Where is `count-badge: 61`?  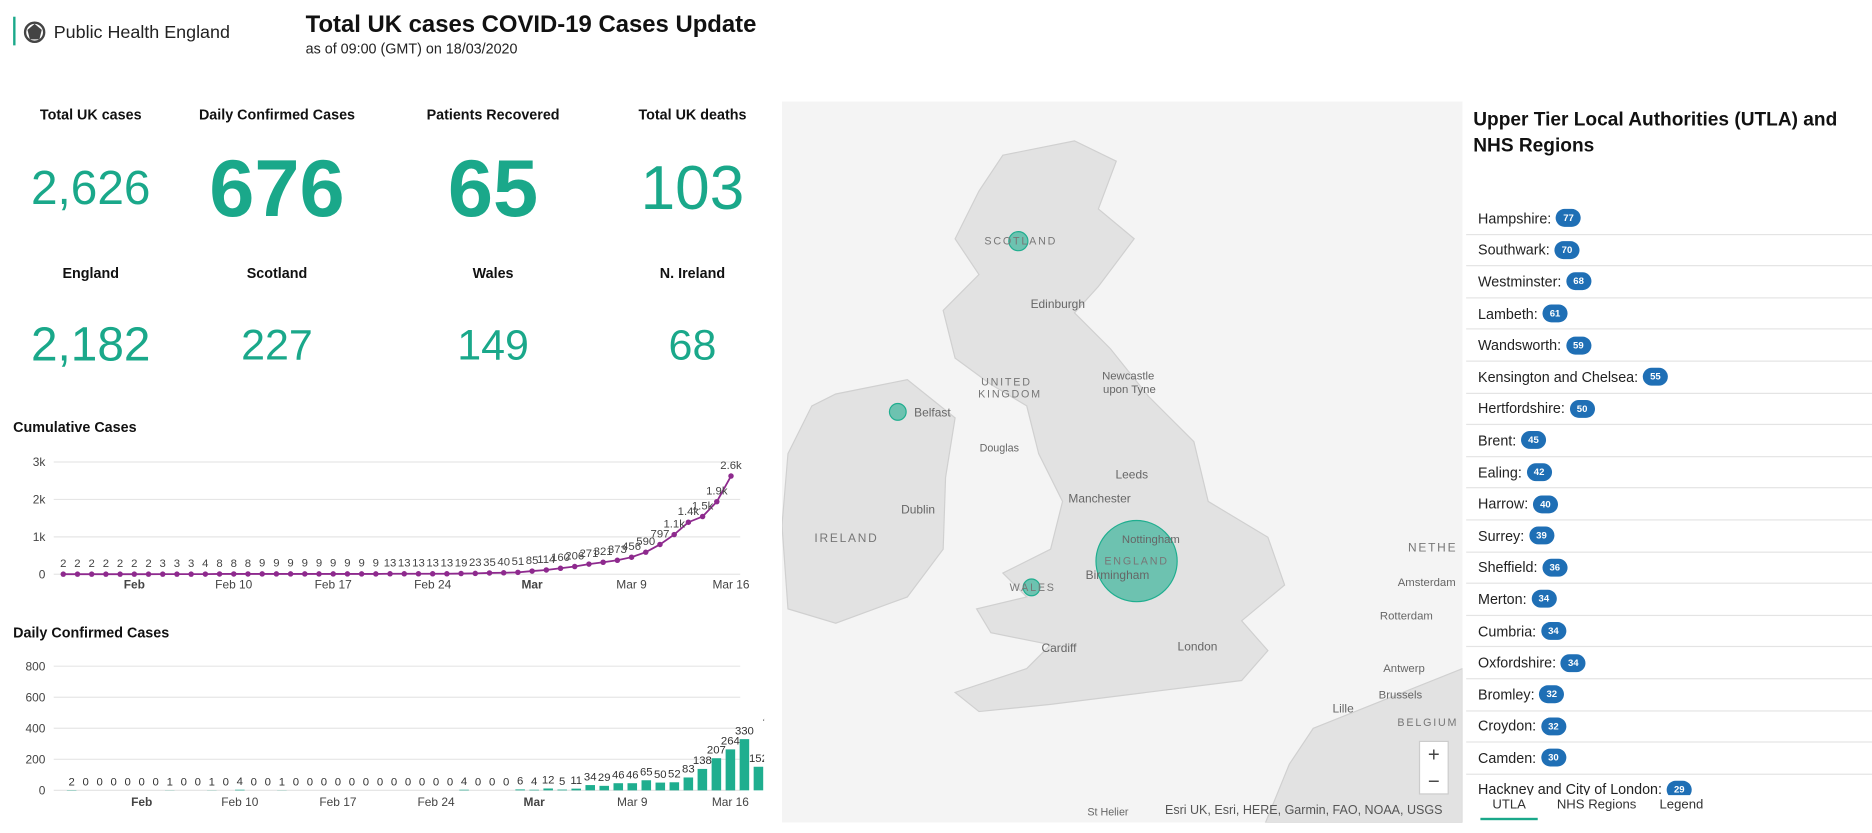
count-badge: 61 is located at coordinates (1555, 313).